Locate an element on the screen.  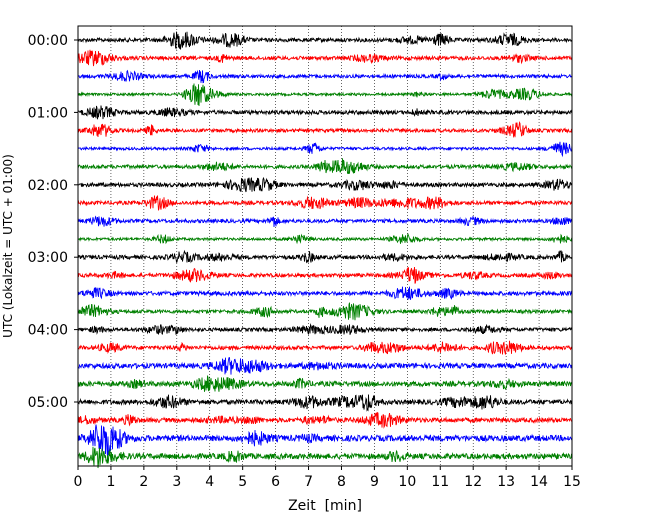
x-tick-label-7: 7 is located at coordinates (308, 482).